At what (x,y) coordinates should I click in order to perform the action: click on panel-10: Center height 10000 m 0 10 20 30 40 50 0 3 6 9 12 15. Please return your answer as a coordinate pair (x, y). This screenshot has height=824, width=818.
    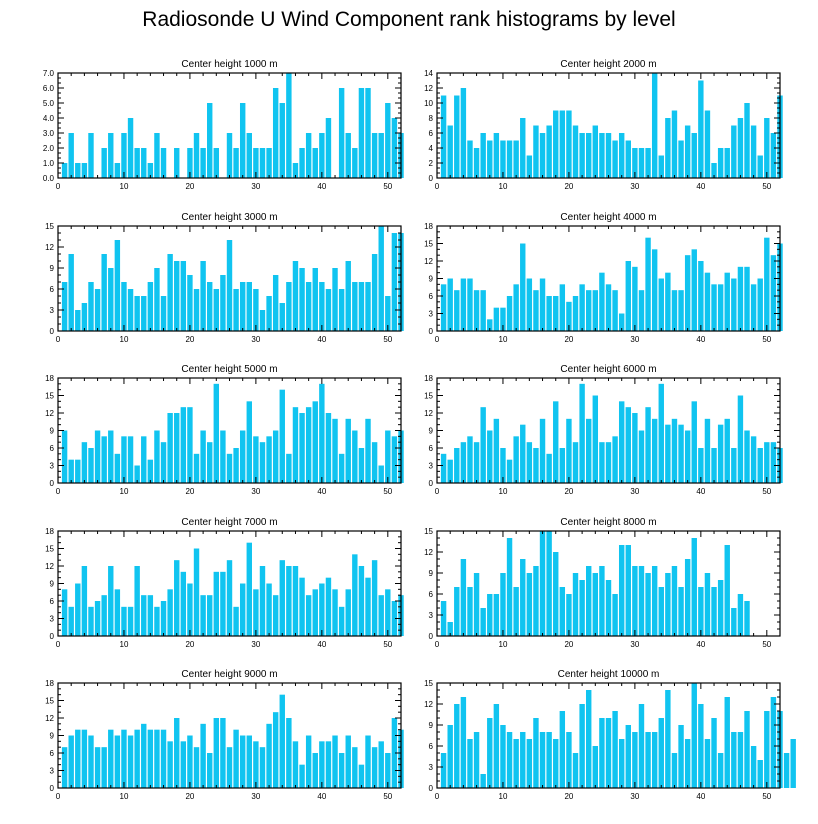
    Looking at the image, I should click on (610, 735).